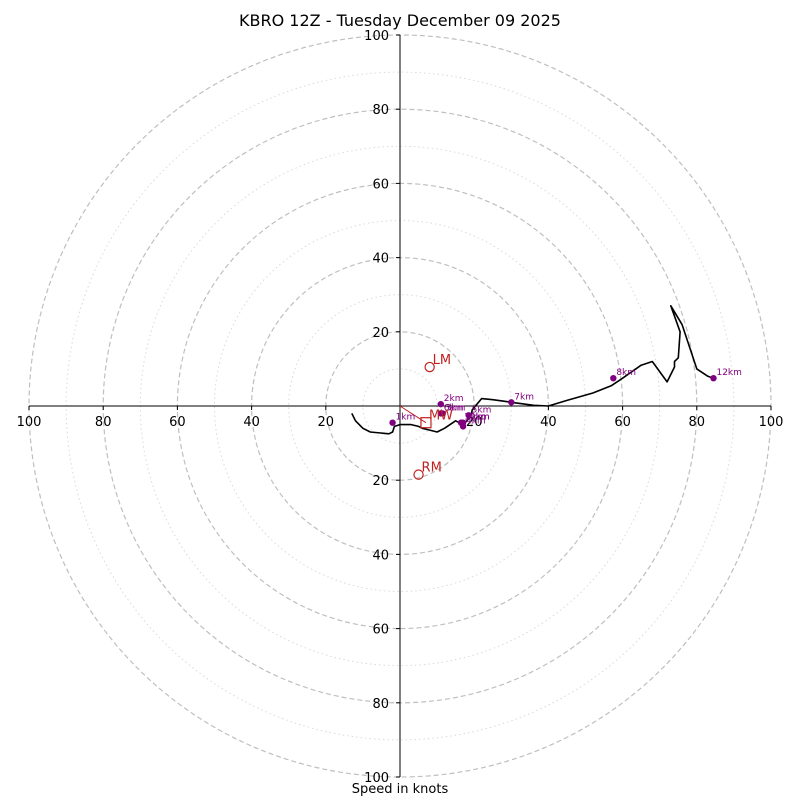 The image size is (800, 800). What do you see at coordinates (524, 397) in the screenshot?
I see `height-label-7km: 7km` at bounding box center [524, 397].